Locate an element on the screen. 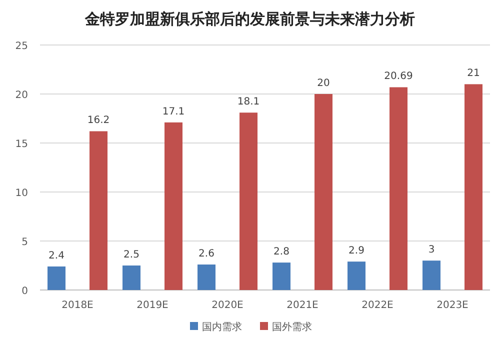 Image resolution: width=500 pixels, height=362 pixels. x-tick-label: 2018E is located at coordinates (78, 305).